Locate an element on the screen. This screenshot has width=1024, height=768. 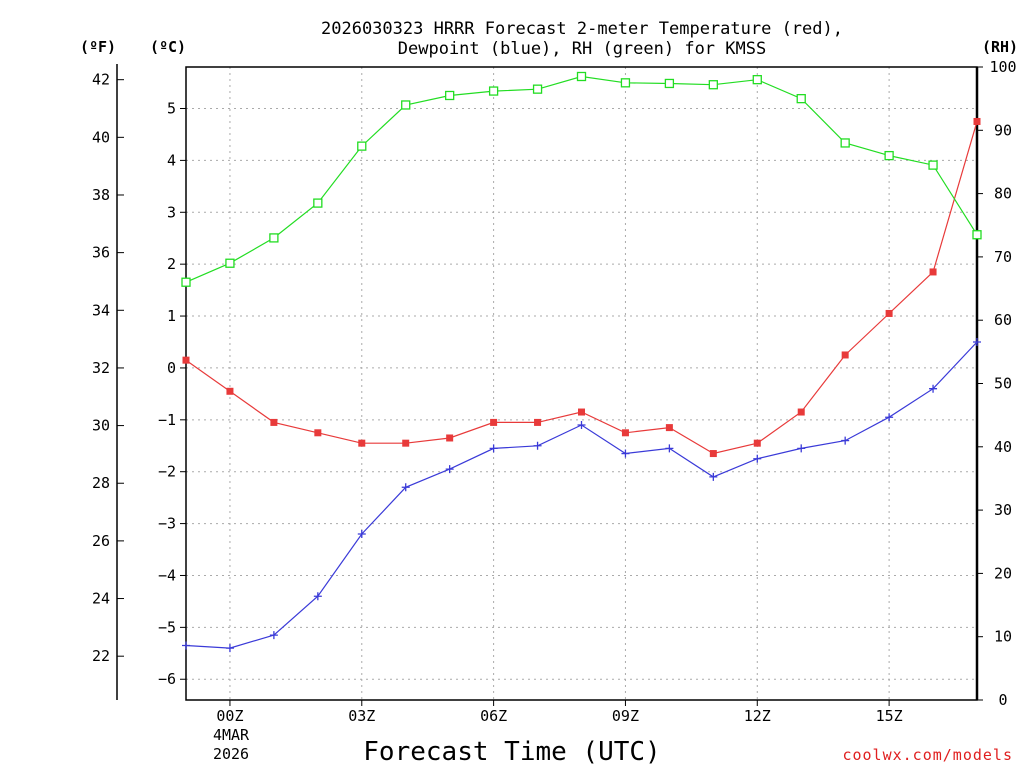
celsius-tick-label: 2 is located at coordinates (171, 264).